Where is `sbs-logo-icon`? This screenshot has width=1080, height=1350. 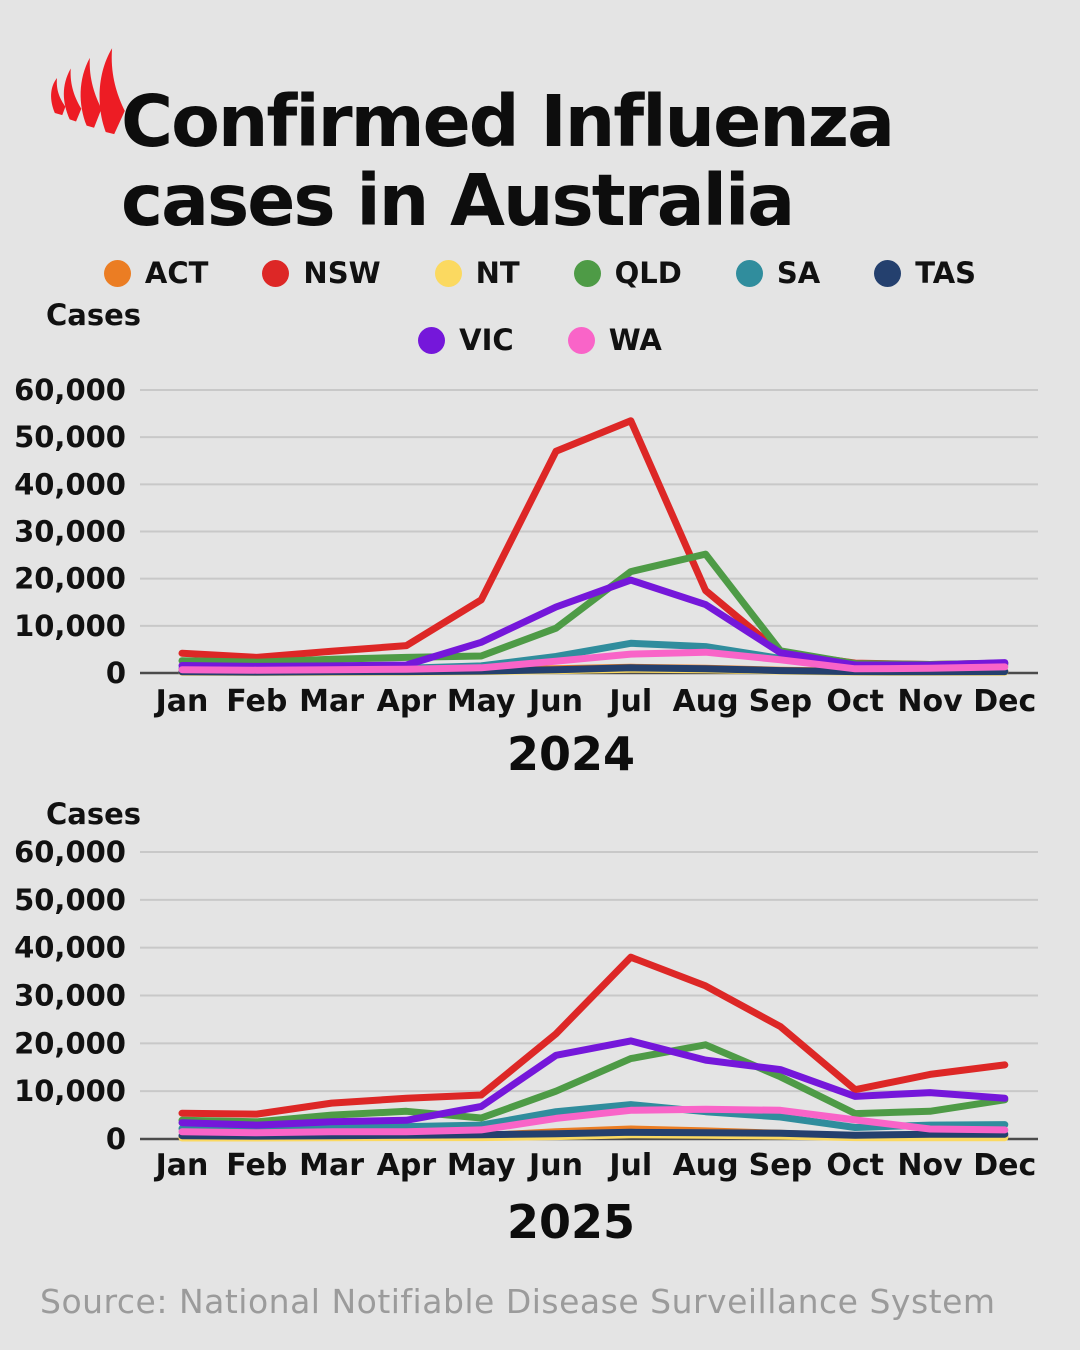 sbs-logo-icon is located at coordinates (88, 91).